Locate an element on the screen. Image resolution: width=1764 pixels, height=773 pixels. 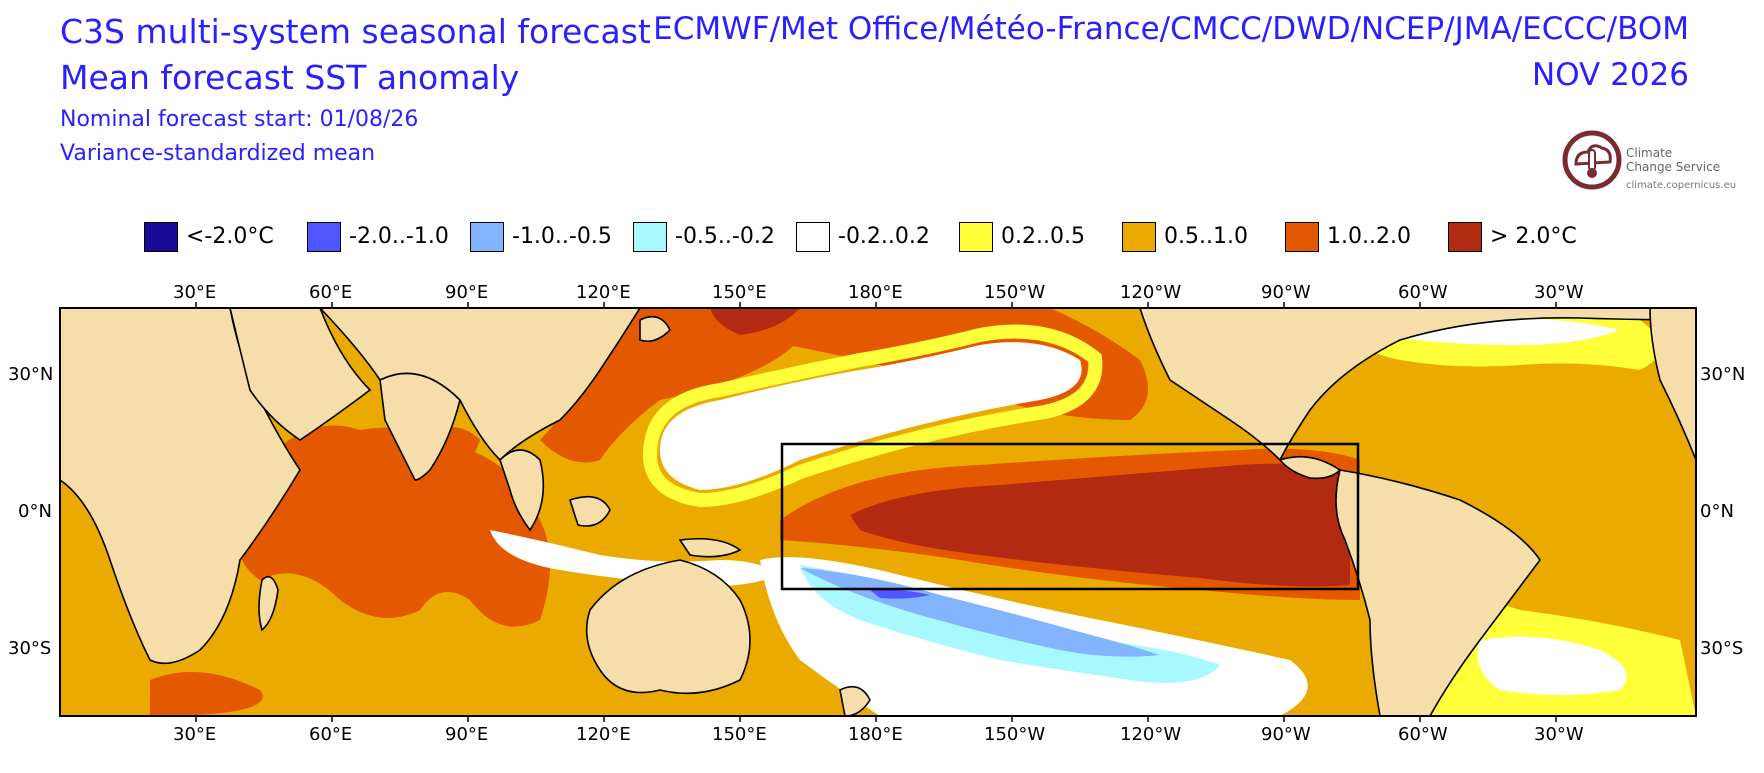
lon-tick-bottom: 120°E is located at coordinates (603, 734).